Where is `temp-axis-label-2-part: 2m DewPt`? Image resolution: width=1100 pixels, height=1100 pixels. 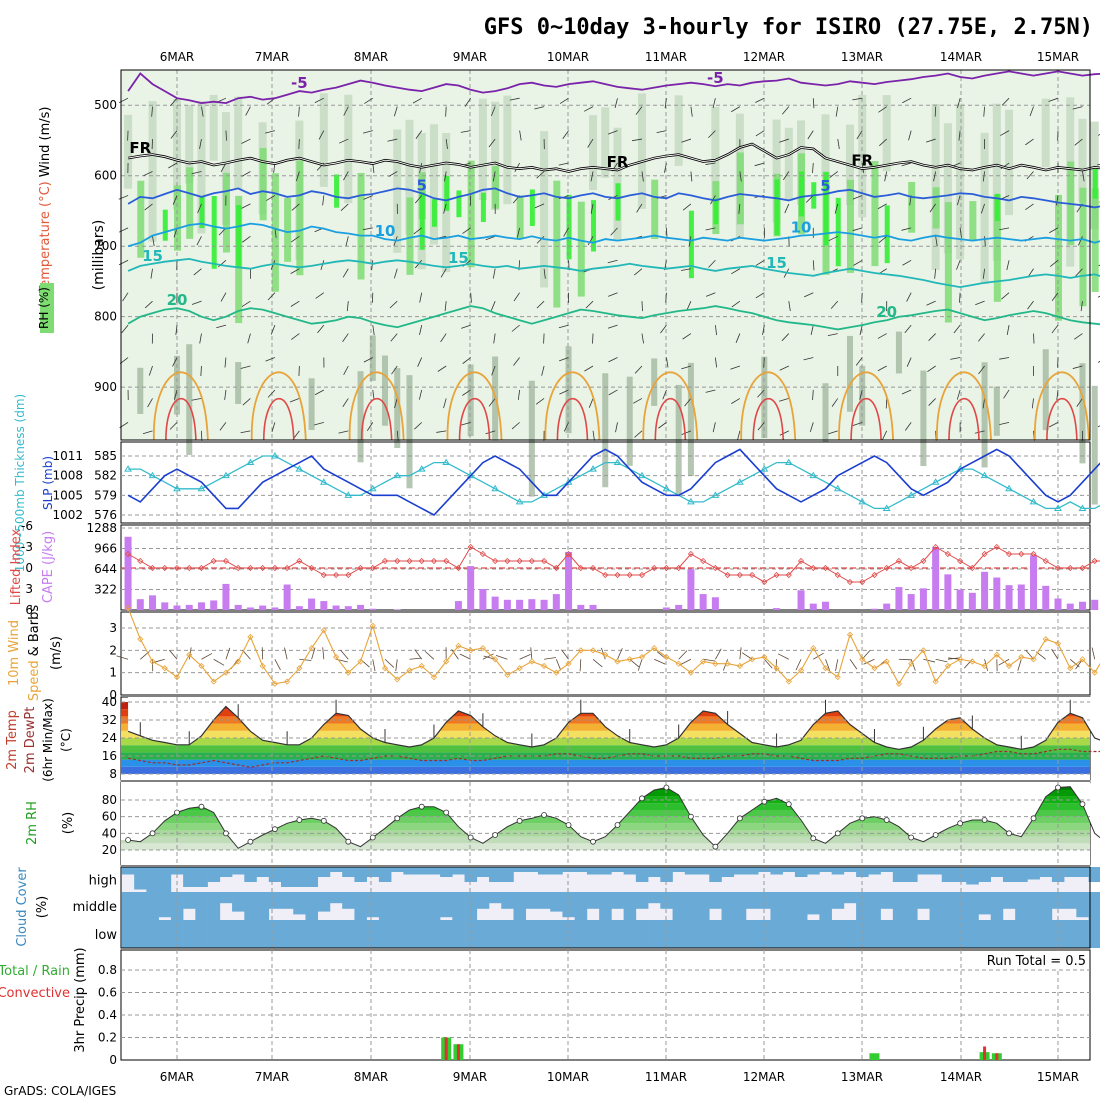 temp-axis-label-2-part: 2m DewPt is located at coordinates (30, 740).